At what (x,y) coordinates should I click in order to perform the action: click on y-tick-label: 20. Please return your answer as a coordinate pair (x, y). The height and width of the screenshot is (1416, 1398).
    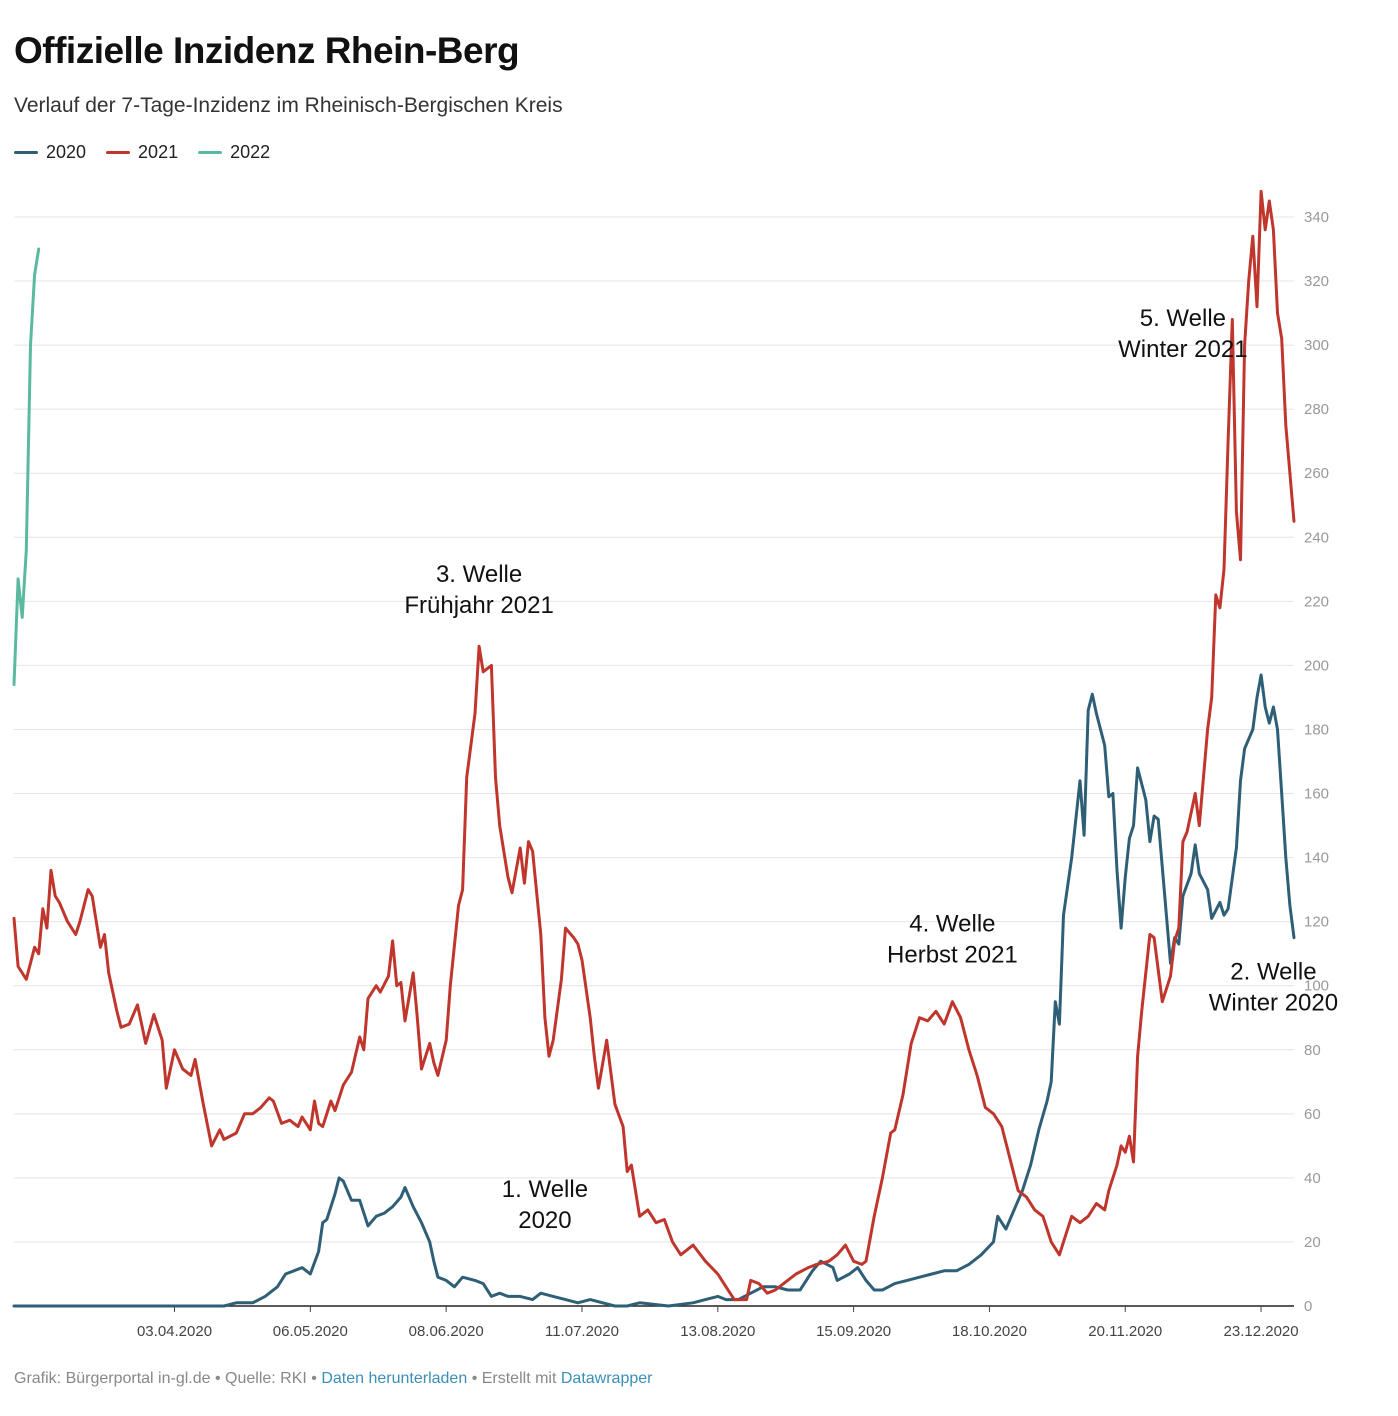
    Looking at the image, I should click on (1312, 1242).